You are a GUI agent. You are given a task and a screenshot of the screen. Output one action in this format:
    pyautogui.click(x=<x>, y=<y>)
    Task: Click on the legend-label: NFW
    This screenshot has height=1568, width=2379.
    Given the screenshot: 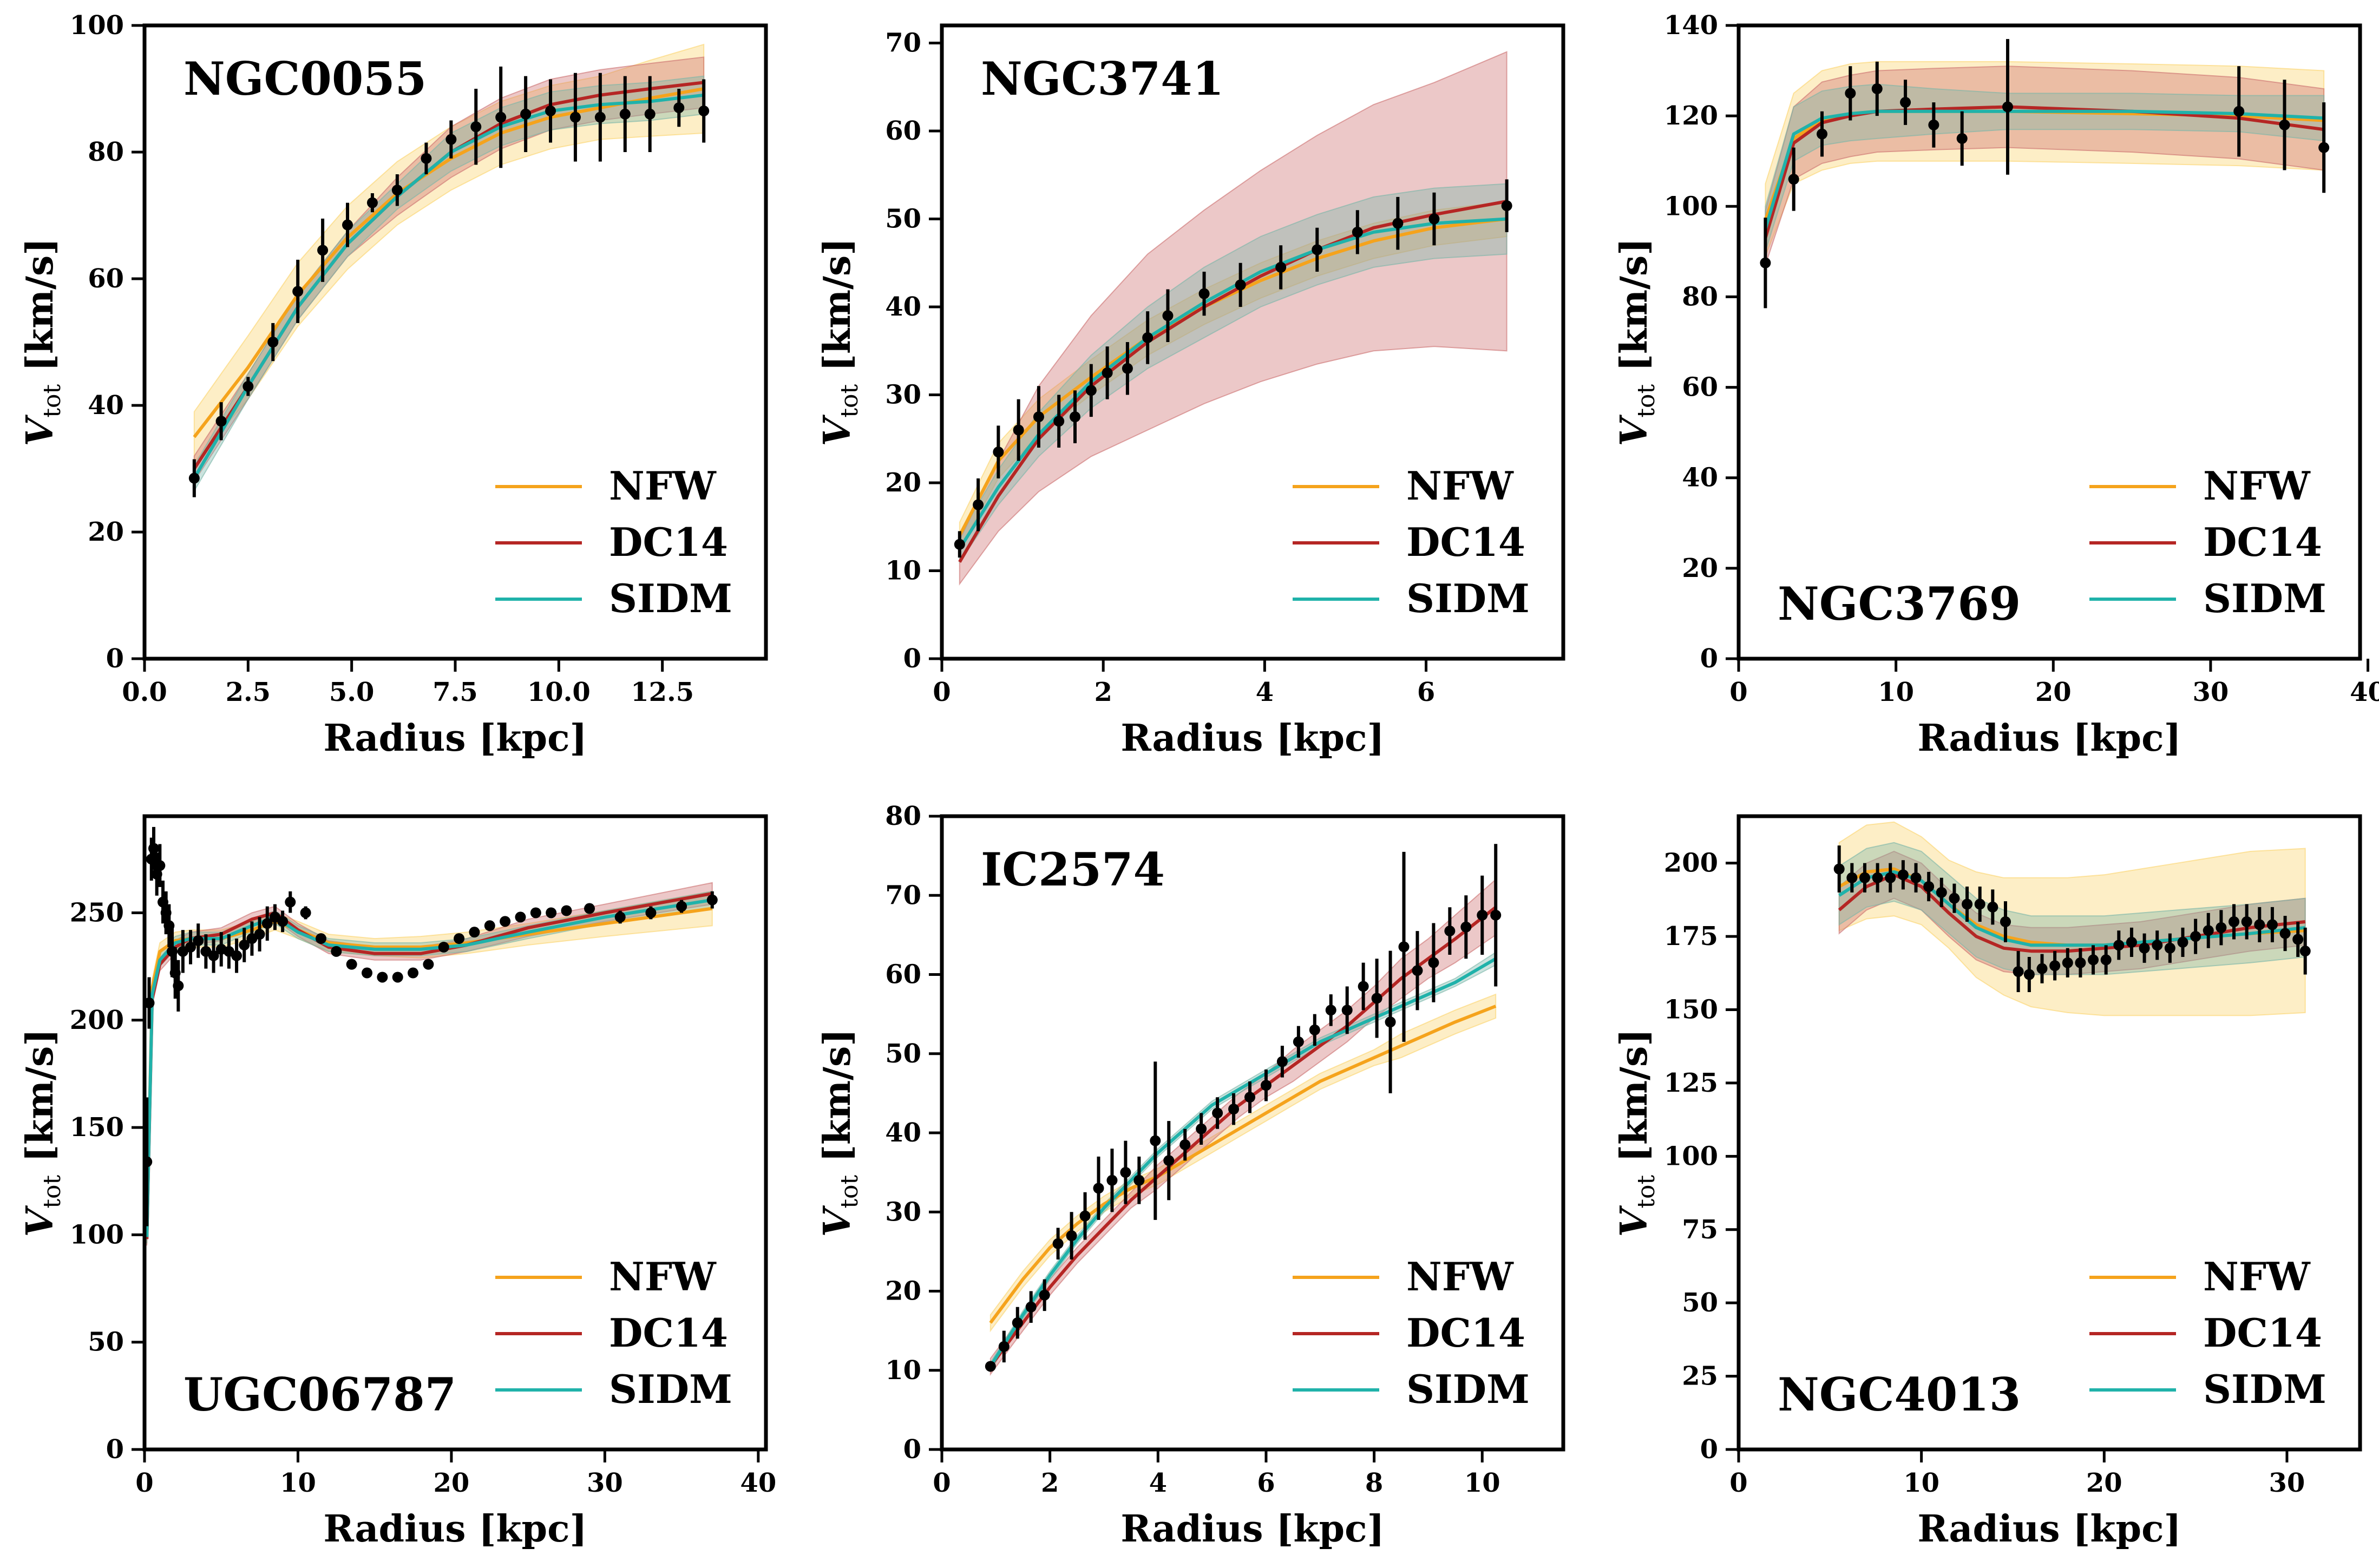 What is the action you would take?
    pyautogui.click(x=663, y=1277)
    